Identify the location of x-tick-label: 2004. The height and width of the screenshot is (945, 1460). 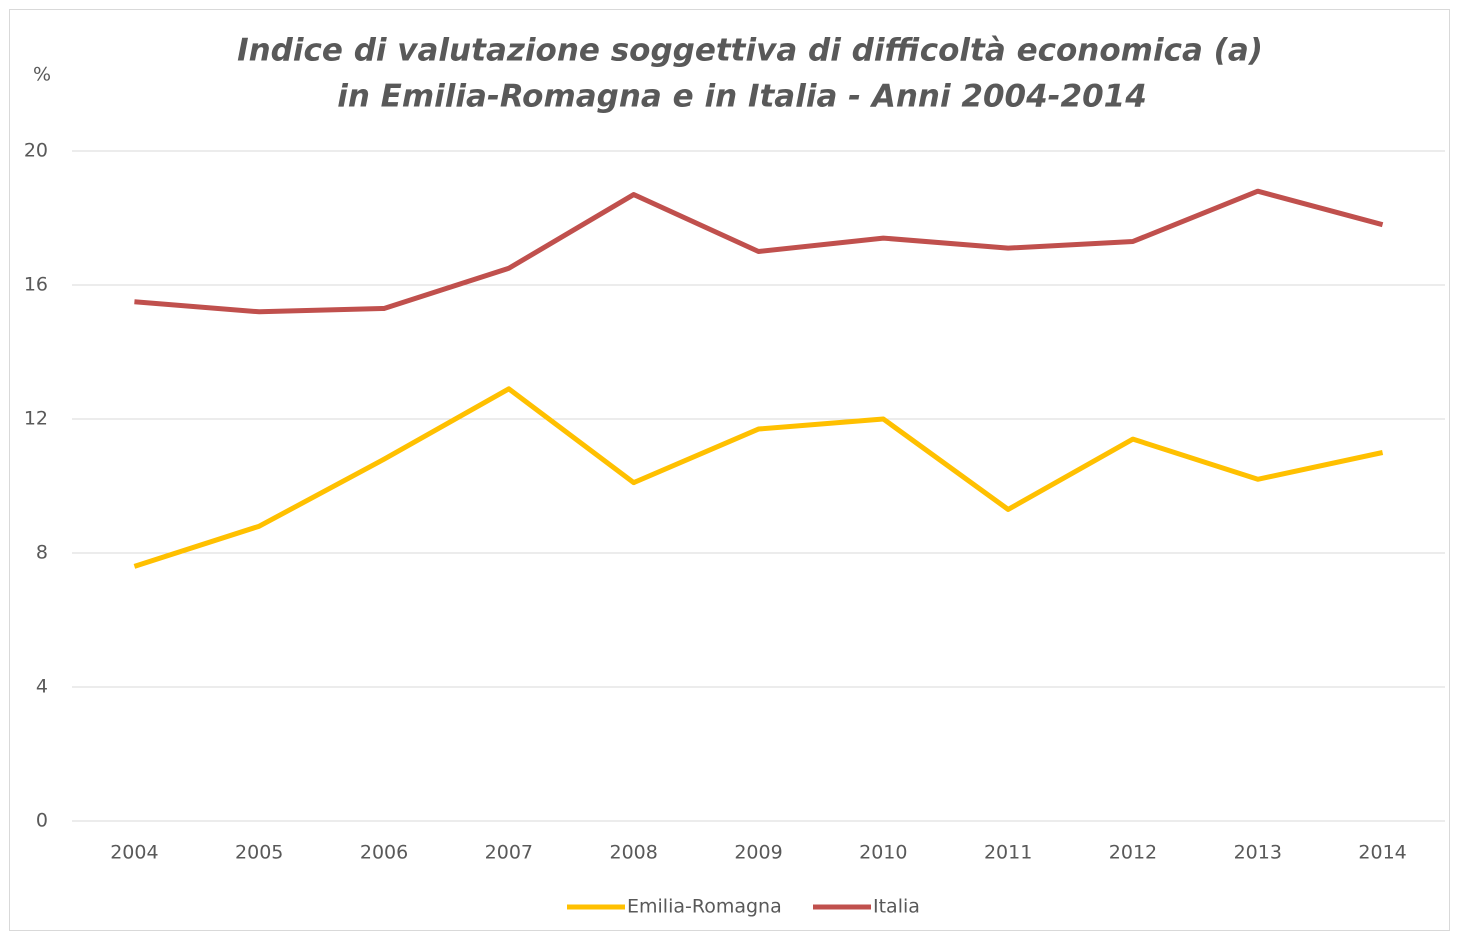
(134, 853).